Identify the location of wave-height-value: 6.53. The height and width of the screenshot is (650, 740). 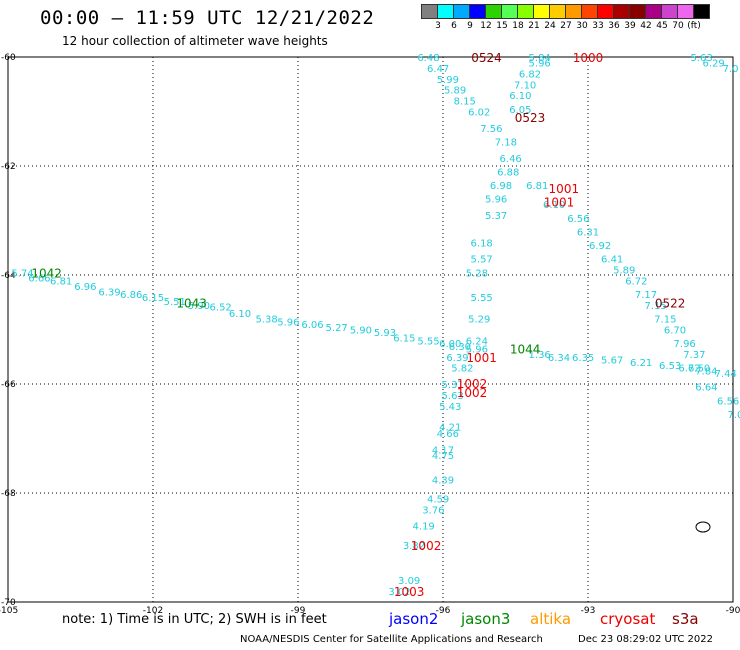
(670, 366).